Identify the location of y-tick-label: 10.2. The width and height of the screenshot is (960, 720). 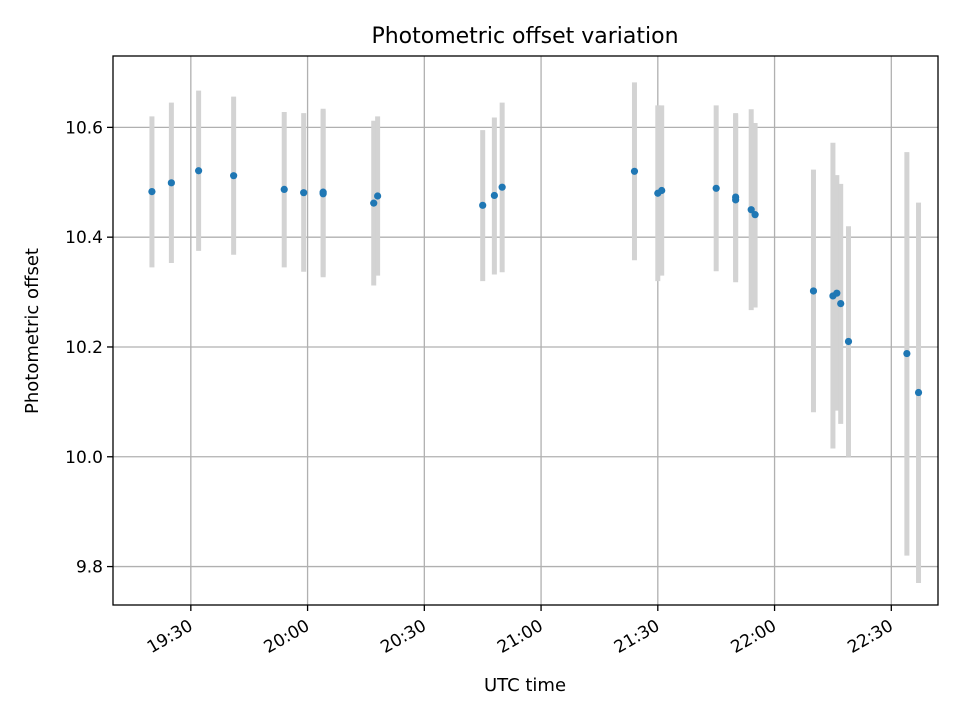
(84, 348).